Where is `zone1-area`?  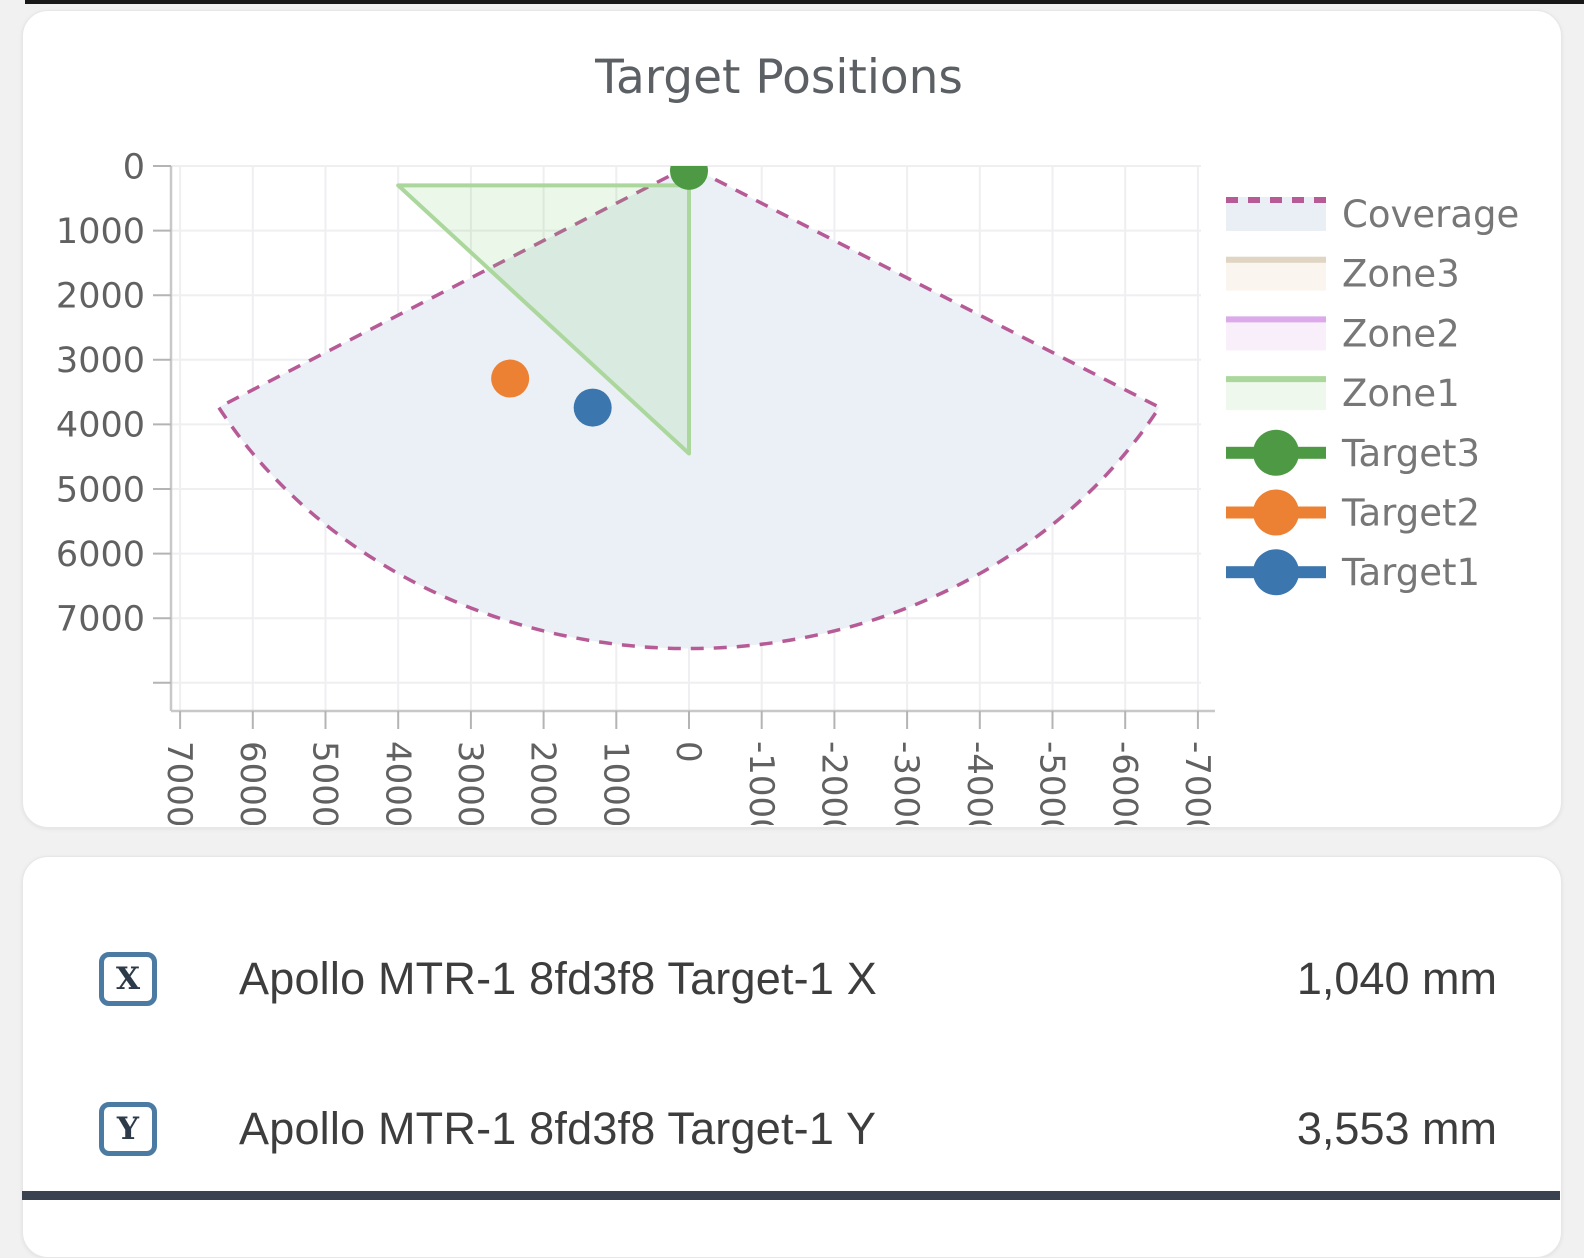
zone1-area is located at coordinates (543, 319).